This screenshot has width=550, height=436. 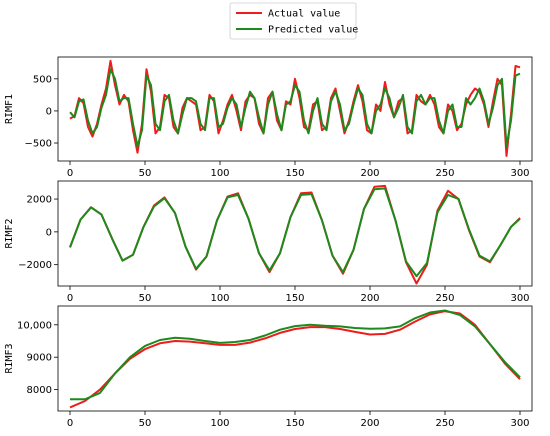 What do you see at coordinates (39, 358) in the screenshot?
I see `panel-3-y-tick-label: 9000` at bounding box center [39, 358].